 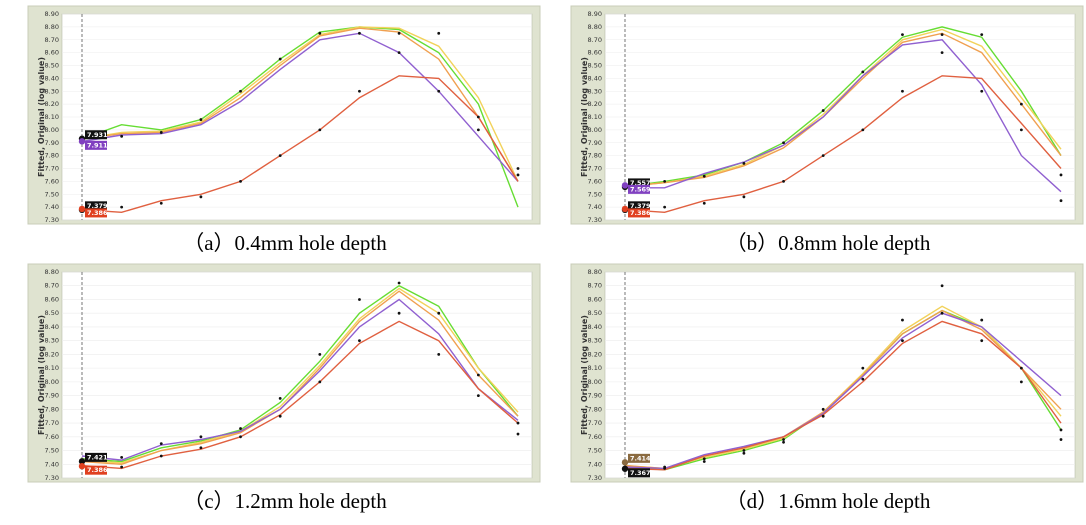 What do you see at coordinates (595, 464) in the screenshot?
I see `y-tick-label: 7.40` at bounding box center [595, 464].